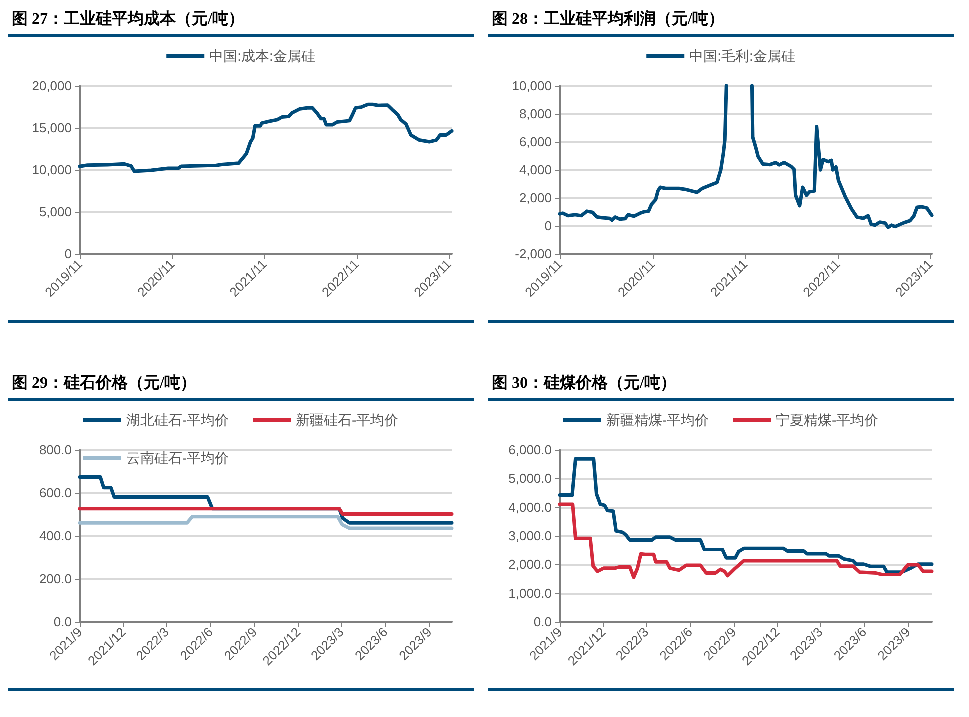  I want to click on y-tick-label: 4,000.0, so click(530, 507).